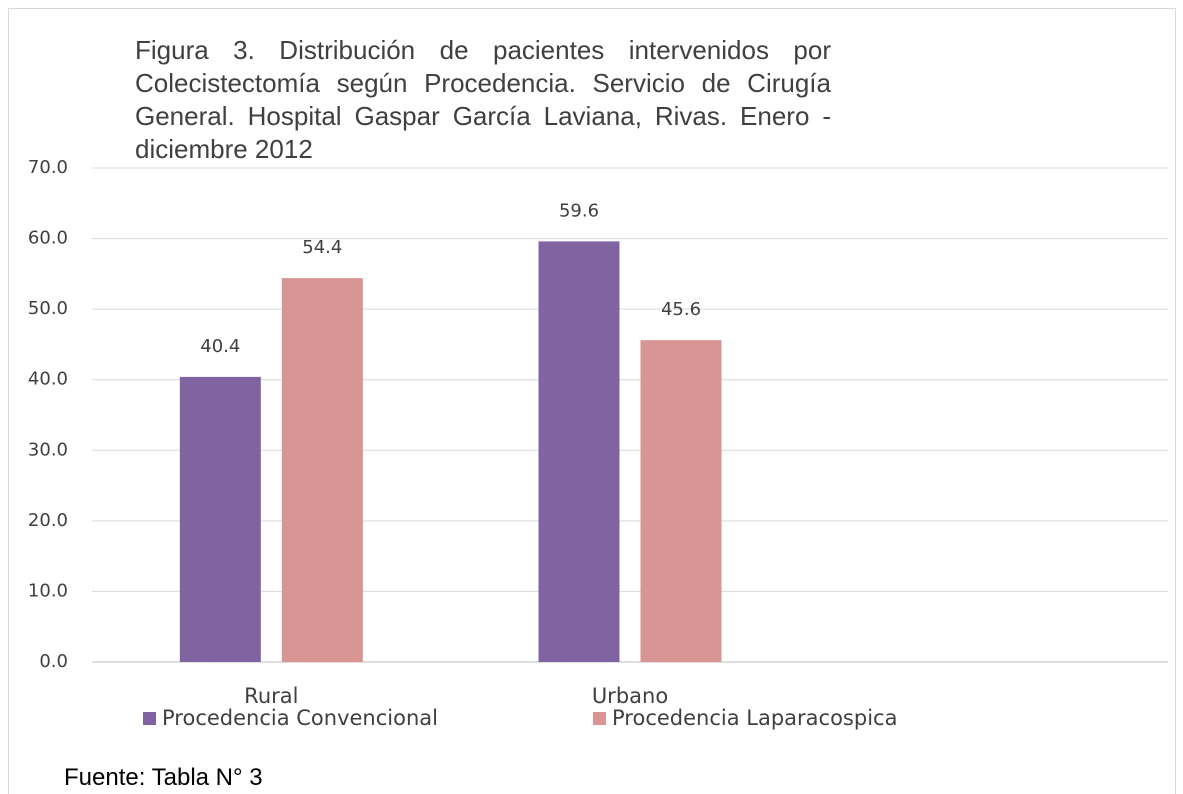 Image resolution: width=1183 pixels, height=794 pixels. Describe the element at coordinates (48, 167) in the screenshot. I see `y-tick-label: 70.0` at that location.